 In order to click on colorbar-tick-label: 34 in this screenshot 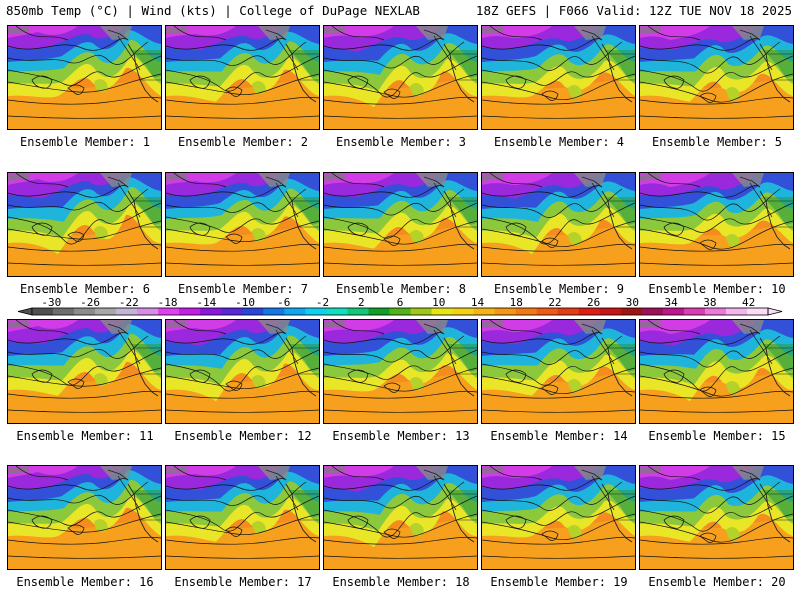, I will do `click(672, 302)`.